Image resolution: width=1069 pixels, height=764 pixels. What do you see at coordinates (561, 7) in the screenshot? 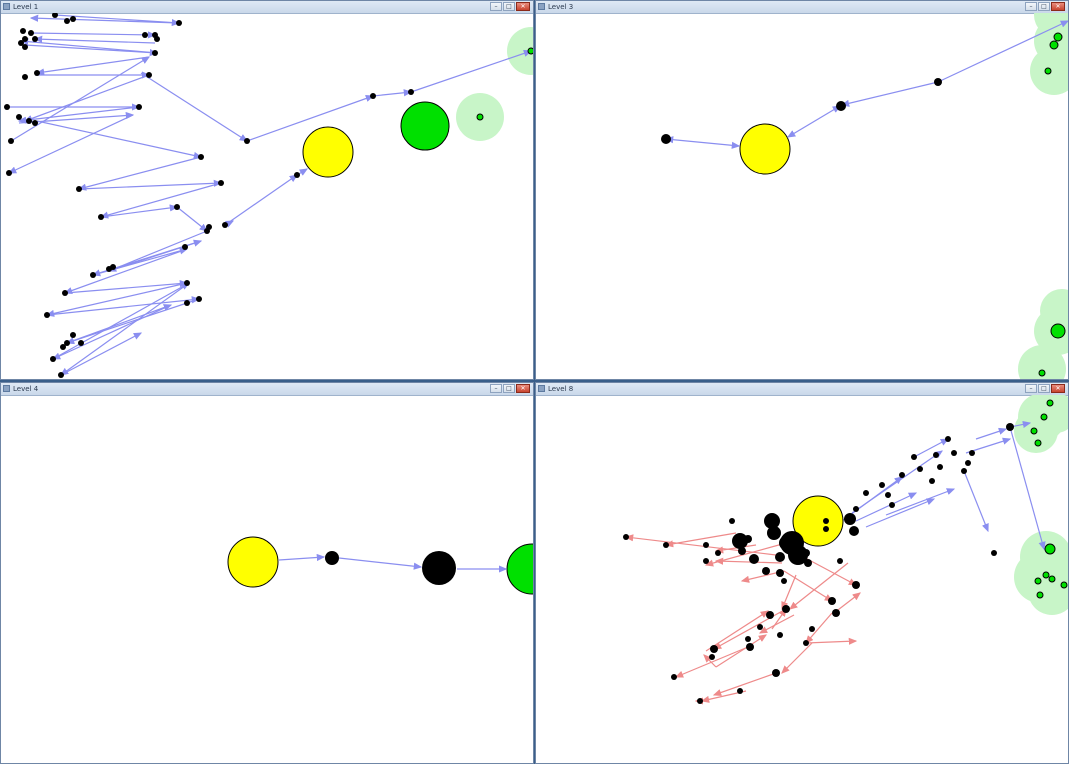
I see `window-title: Level 3` at bounding box center [561, 7].